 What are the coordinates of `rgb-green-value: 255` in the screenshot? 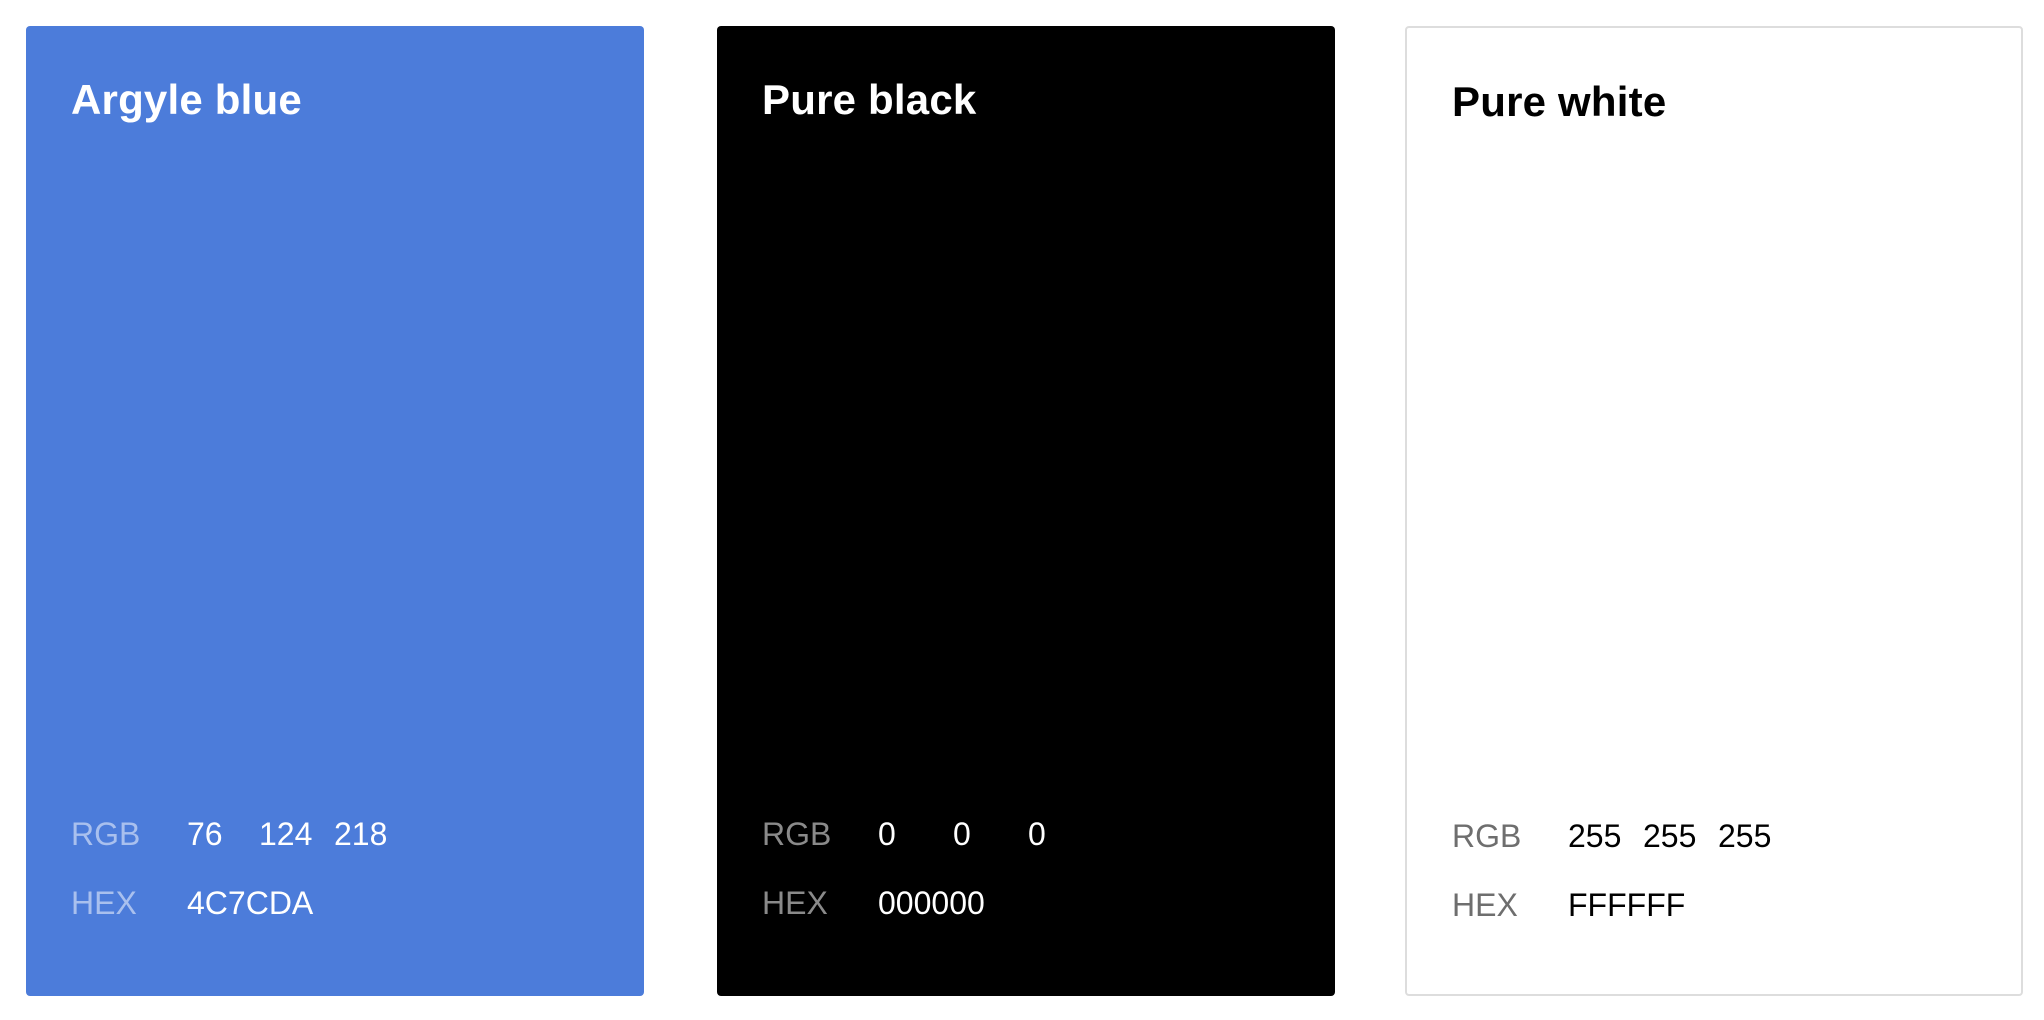 It's located at (1670, 836).